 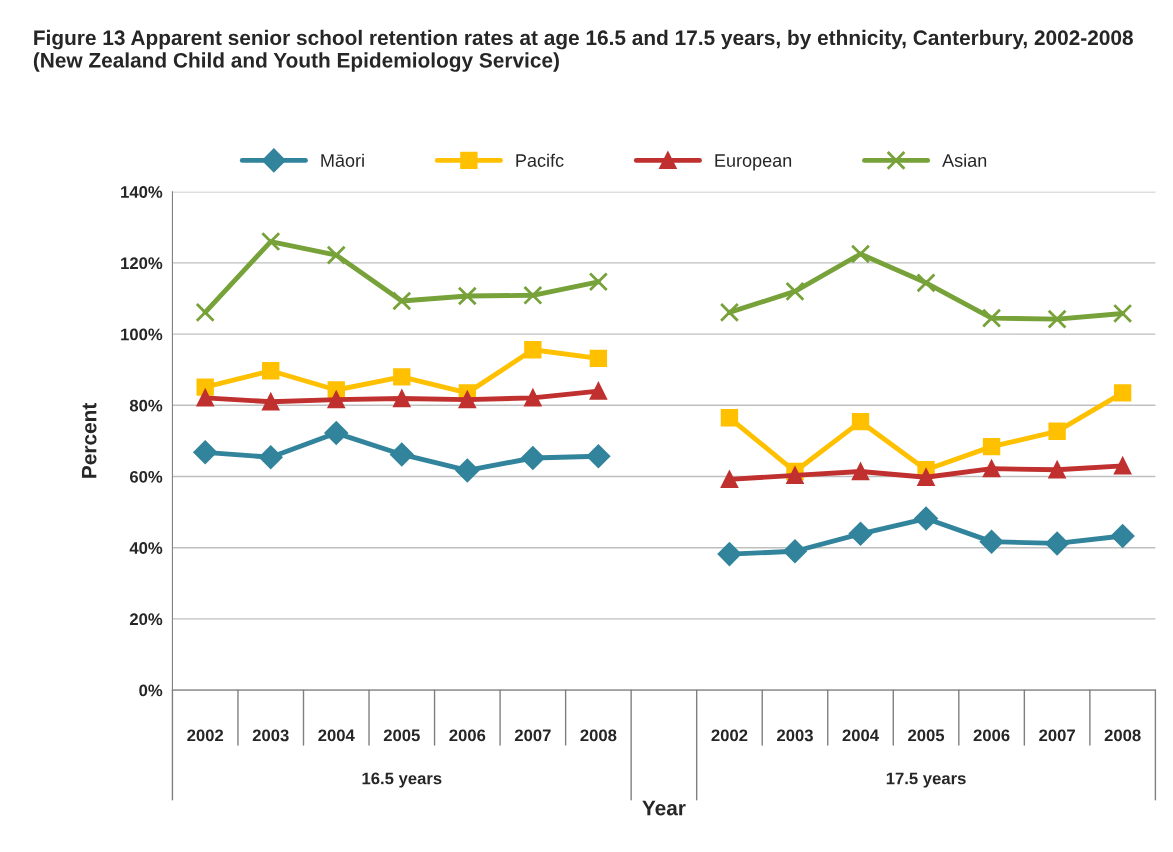 What do you see at coordinates (146, 405) in the screenshot?
I see `y-tick-label: 80%` at bounding box center [146, 405].